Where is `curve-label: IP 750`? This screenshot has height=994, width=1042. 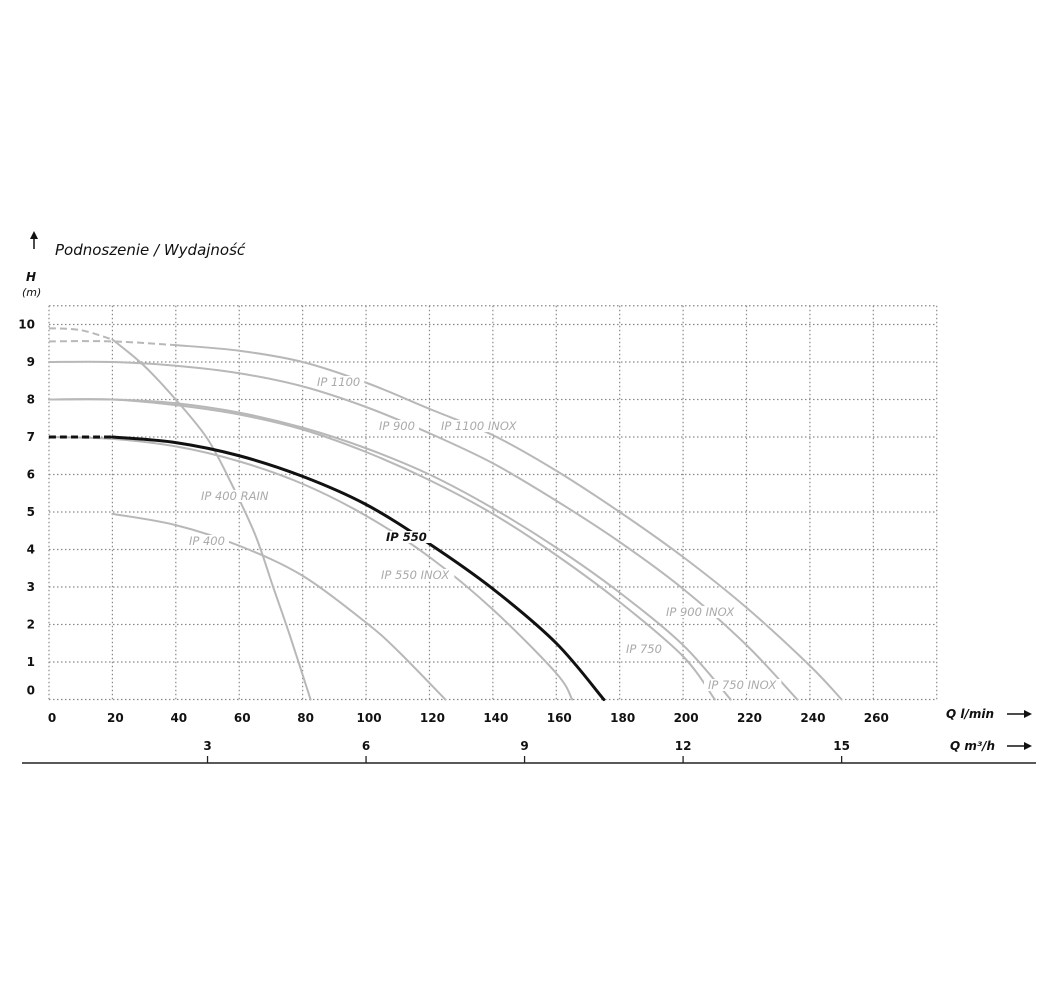 curve-label: IP 750 is located at coordinates (644, 649).